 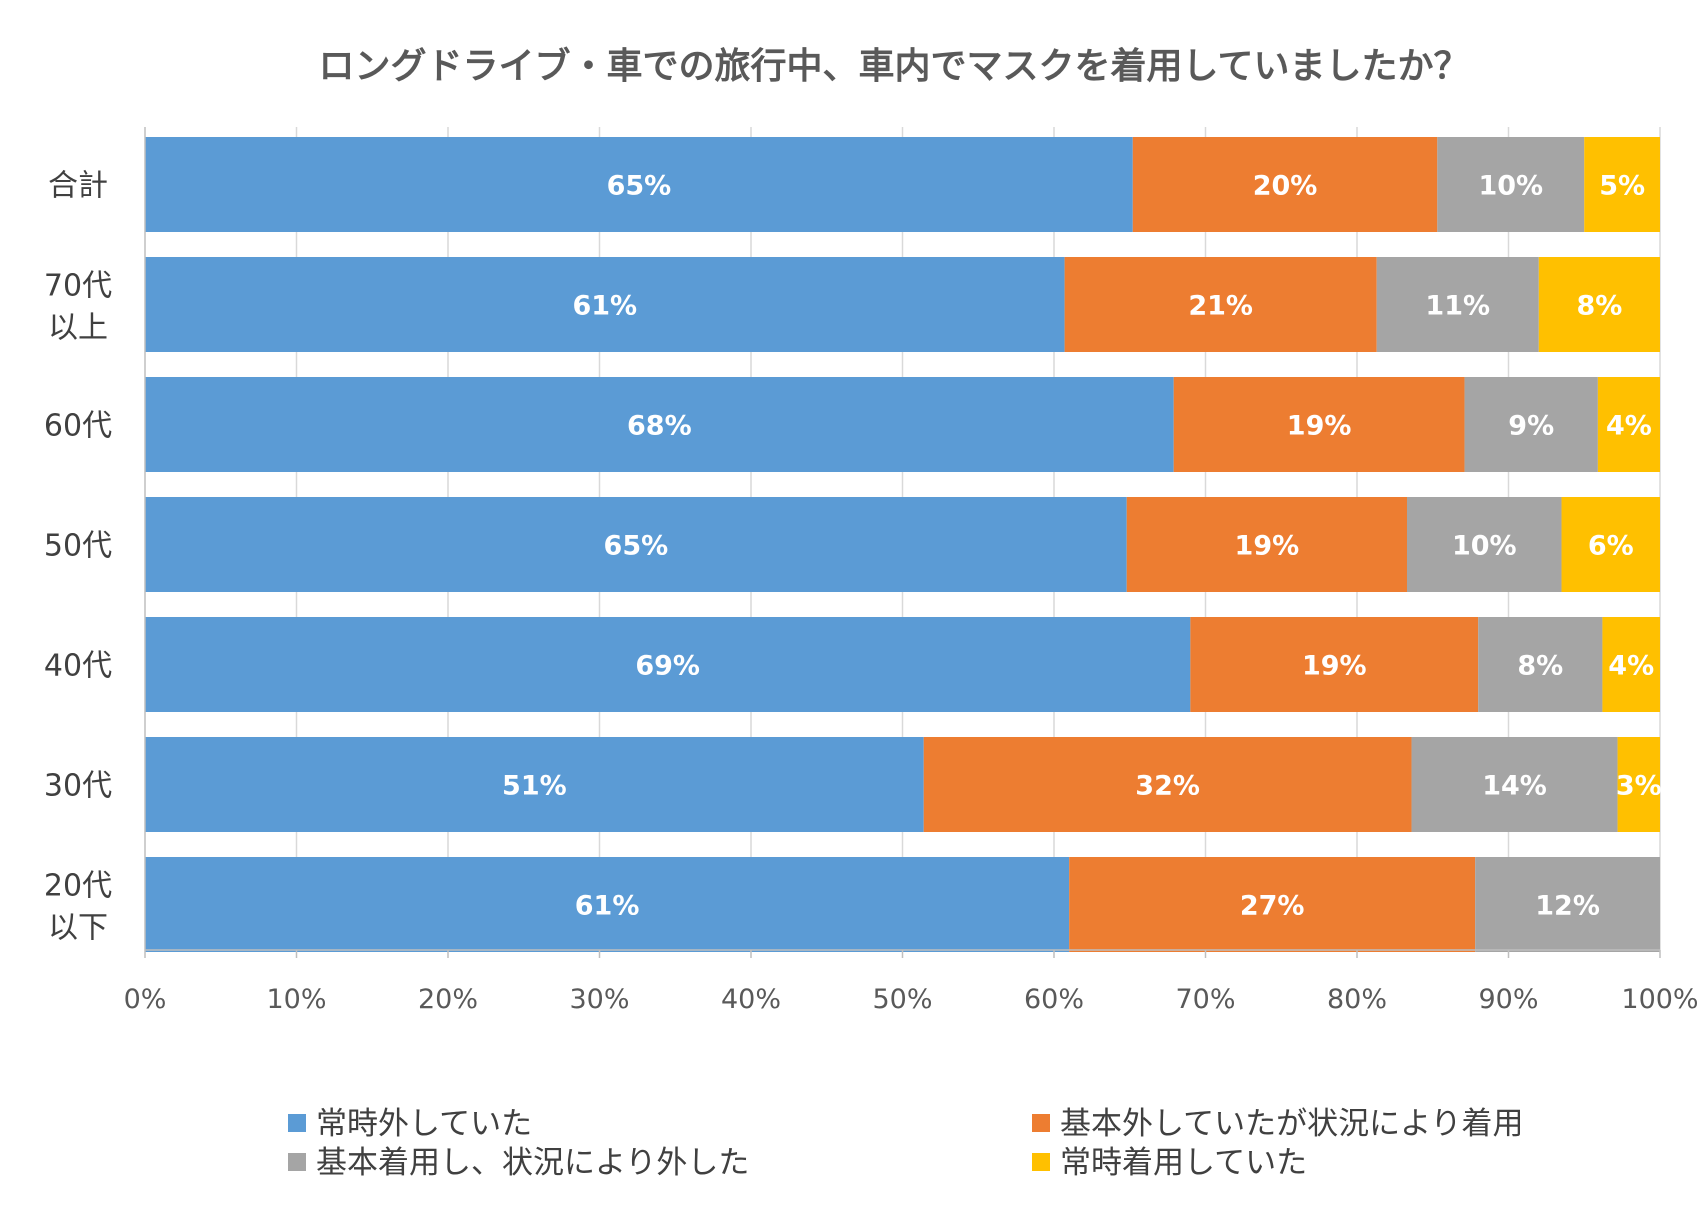 What do you see at coordinates (1205, 999) in the screenshot?
I see `x-tick-label: 70%` at bounding box center [1205, 999].